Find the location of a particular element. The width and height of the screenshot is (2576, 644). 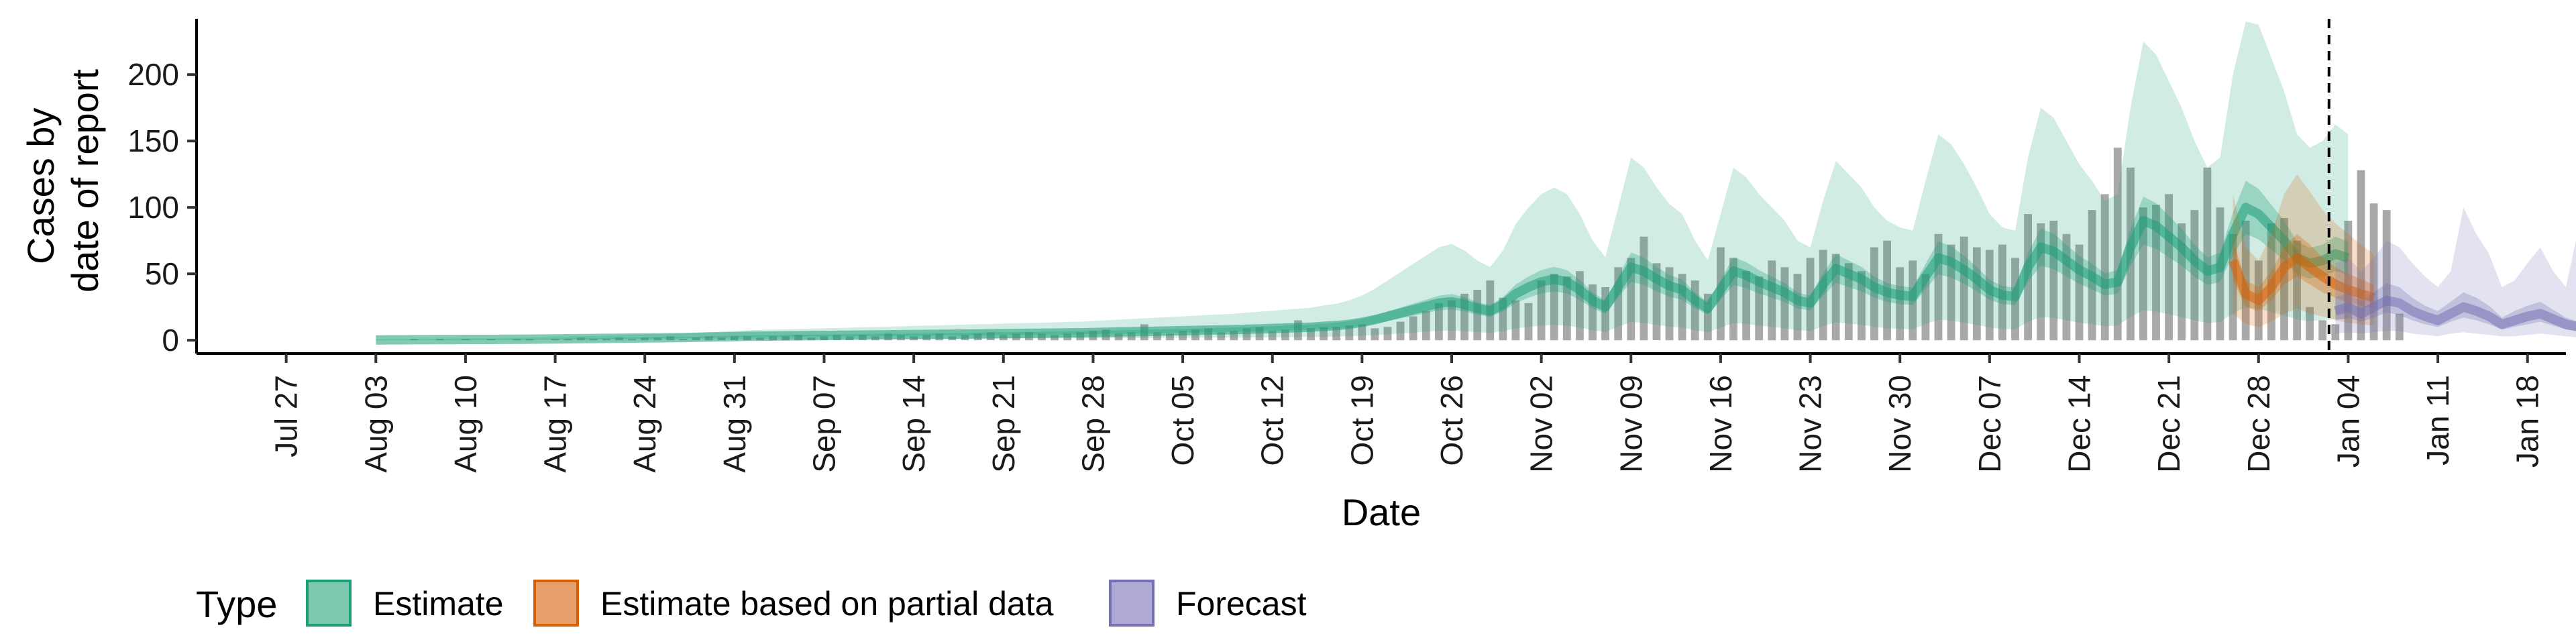

x-tick-label: Nov 09 is located at coordinates (1630, 424).